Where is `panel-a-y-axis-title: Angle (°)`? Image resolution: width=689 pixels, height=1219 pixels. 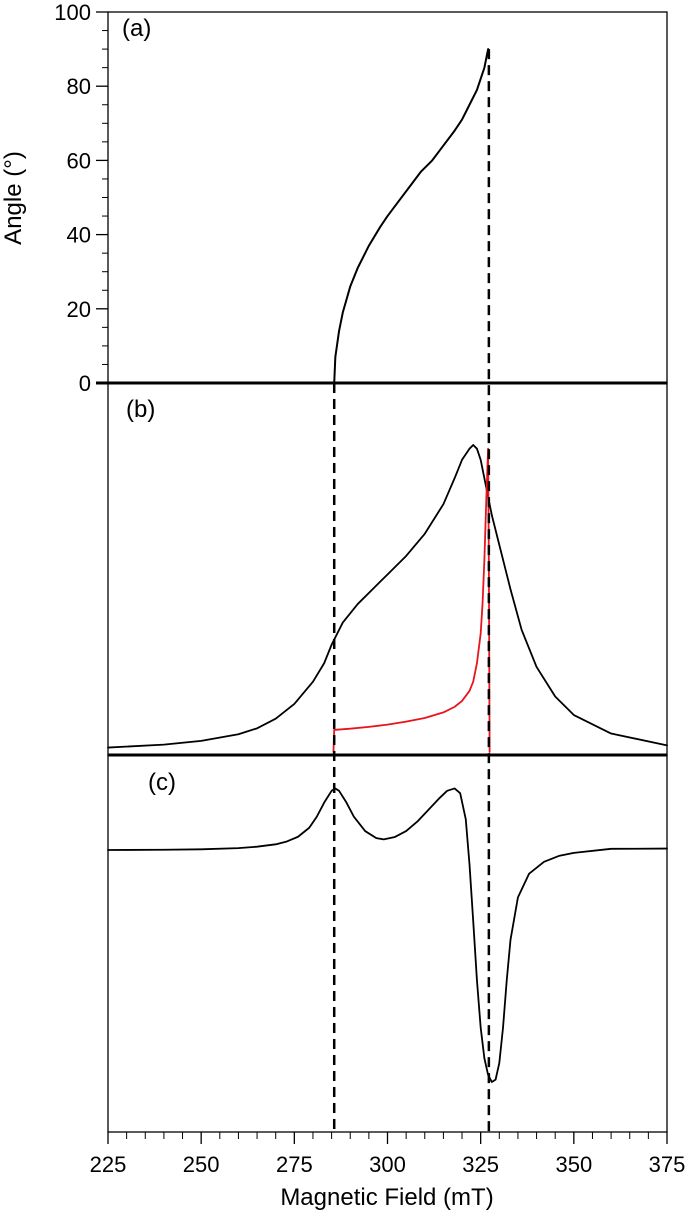
panel-a-y-axis-title: Angle (°) is located at coordinates (13, 198).